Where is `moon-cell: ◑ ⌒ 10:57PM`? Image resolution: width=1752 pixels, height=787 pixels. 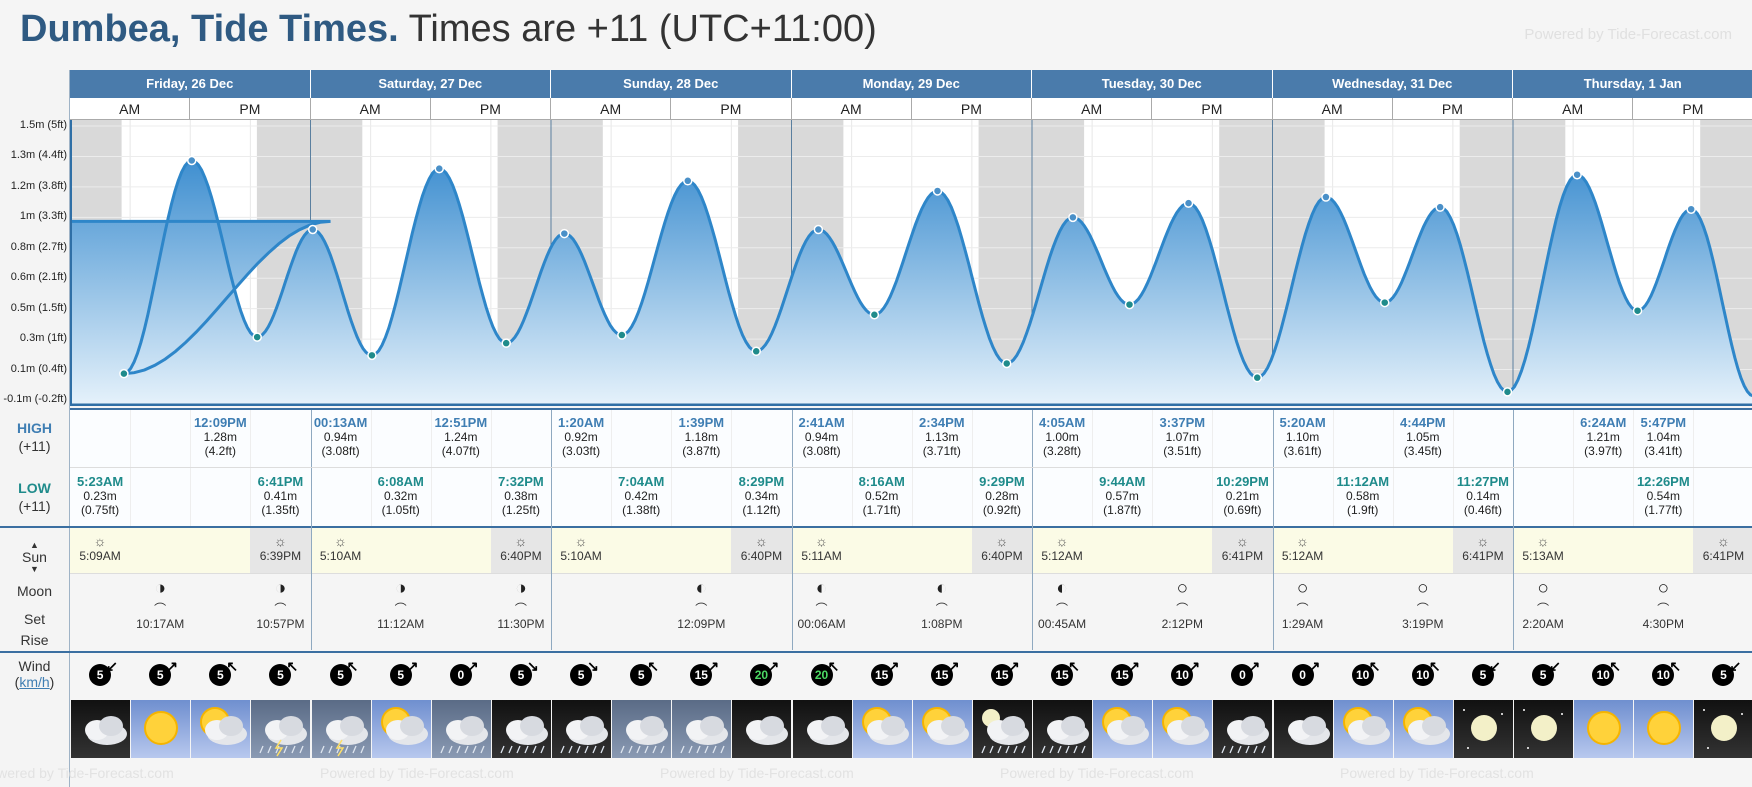
moon-cell: ◑ ⌒ 10:57PM is located at coordinates (280, 605).